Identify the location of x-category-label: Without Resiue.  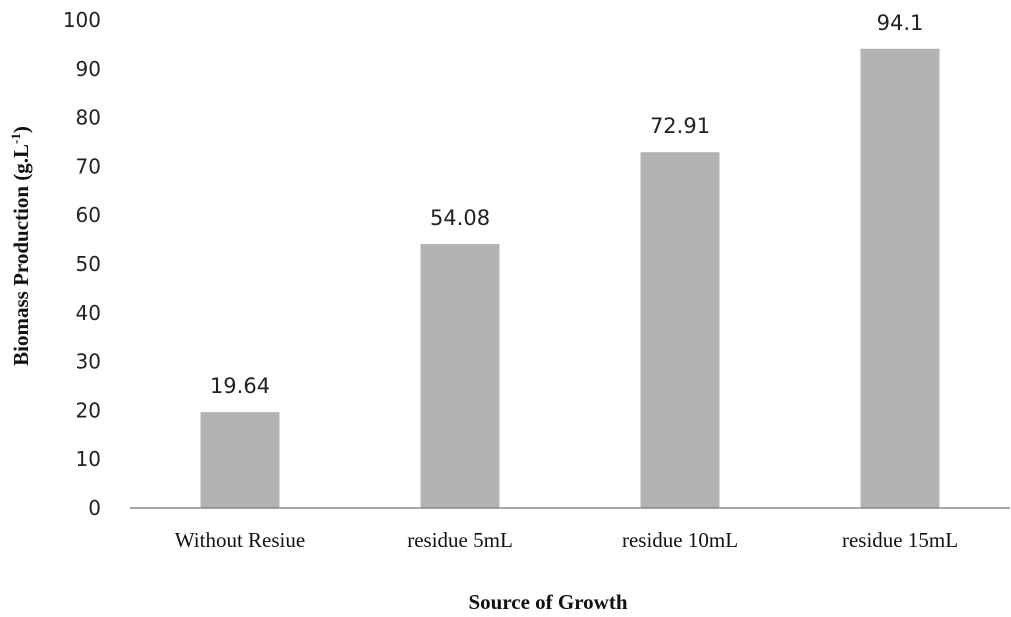
(240, 540).